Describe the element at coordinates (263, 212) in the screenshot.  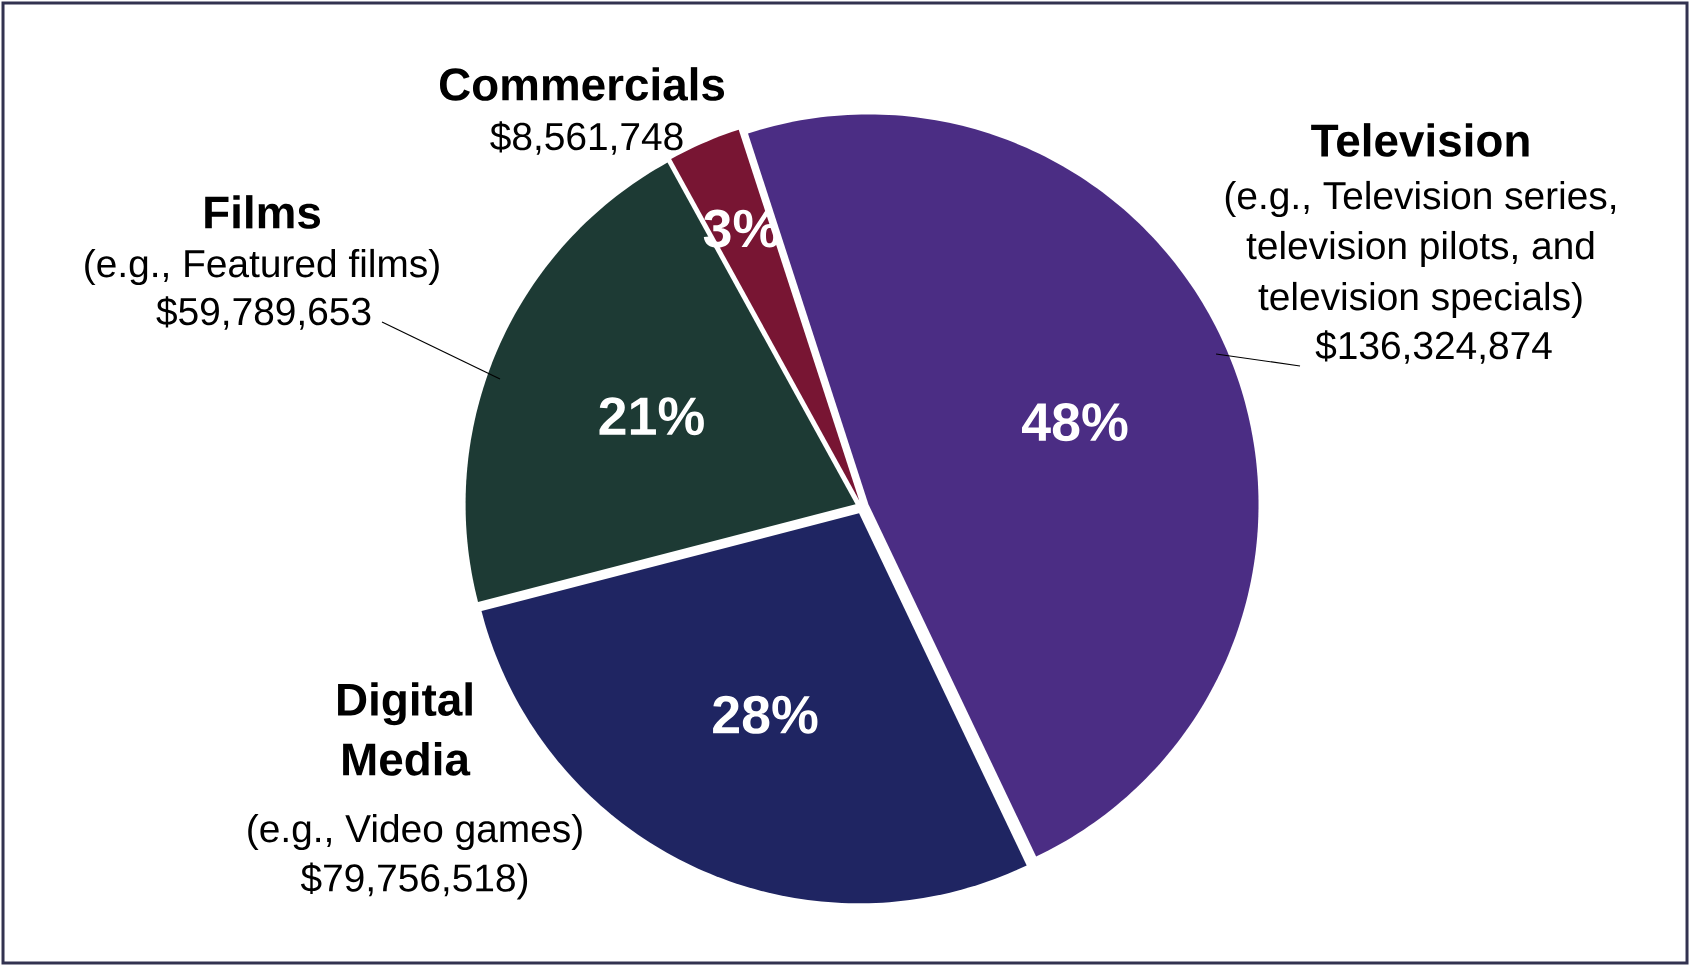
I see `slice-label: Films` at that location.